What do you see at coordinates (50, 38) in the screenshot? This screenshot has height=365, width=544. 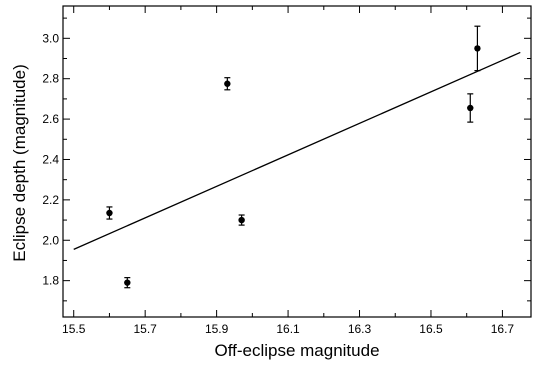 I see `y-tick-label: 3.0` at bounding box center [50, 38].